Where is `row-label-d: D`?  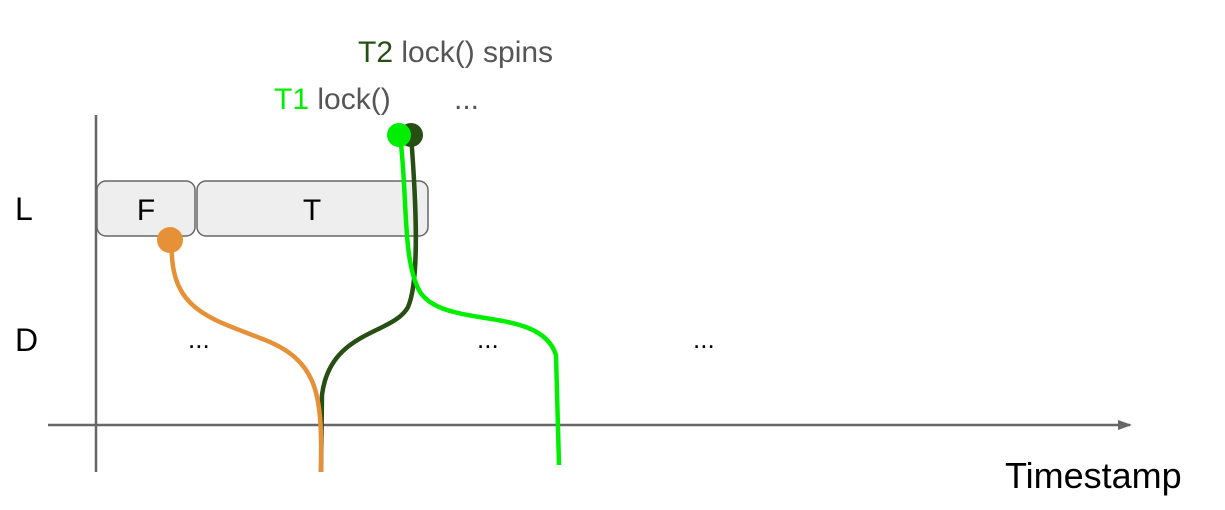
row-label-d: D is located at coordinates (26, 340).